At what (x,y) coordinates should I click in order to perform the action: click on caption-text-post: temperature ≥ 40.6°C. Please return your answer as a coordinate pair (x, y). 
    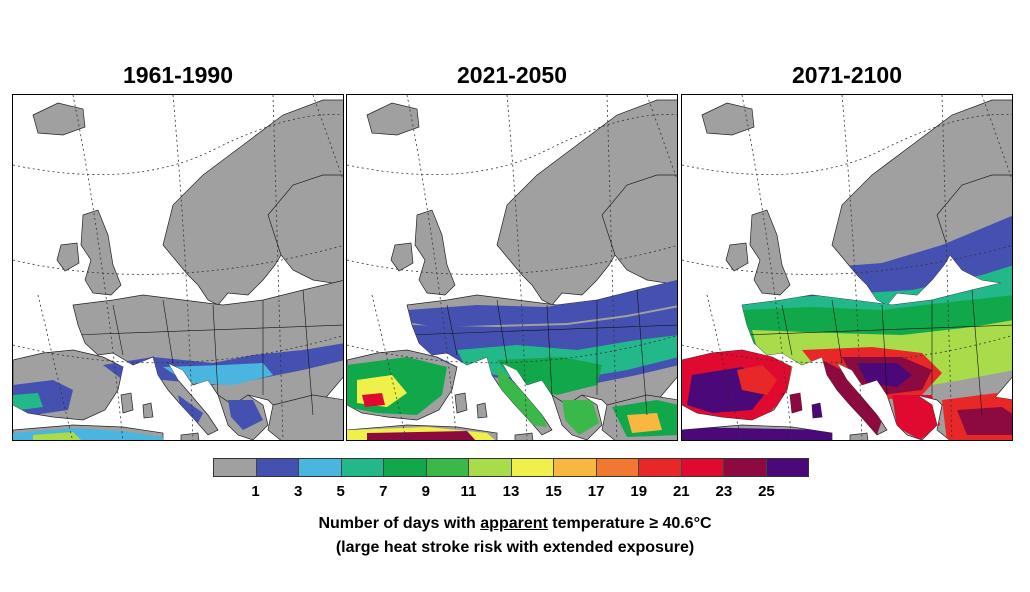
    Looking at the image, I should click on (629, 523).